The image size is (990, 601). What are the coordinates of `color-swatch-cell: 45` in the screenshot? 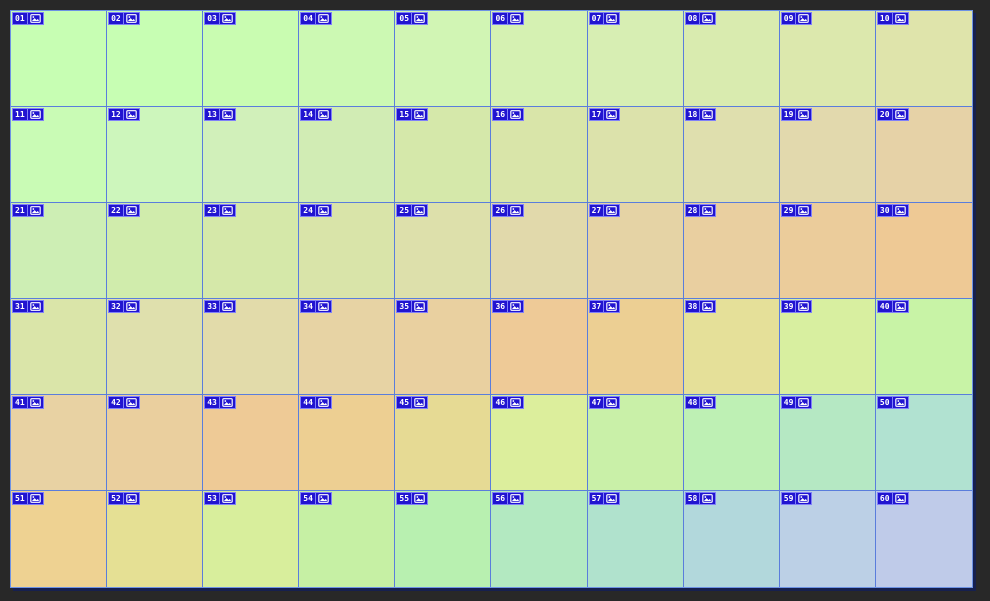 It's located at (443, 443).